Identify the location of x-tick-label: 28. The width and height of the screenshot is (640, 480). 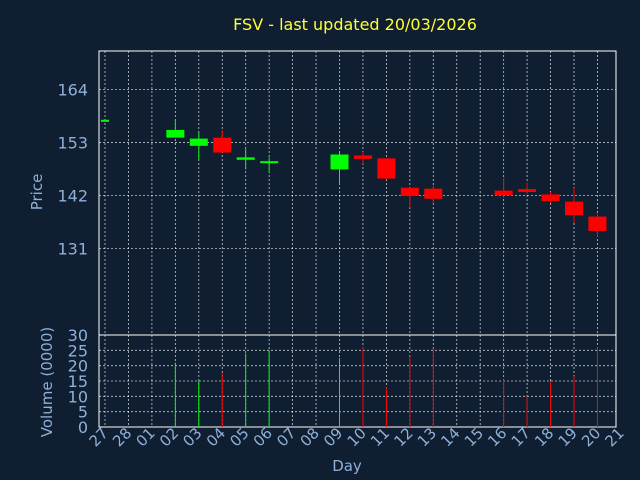
(122, 437).